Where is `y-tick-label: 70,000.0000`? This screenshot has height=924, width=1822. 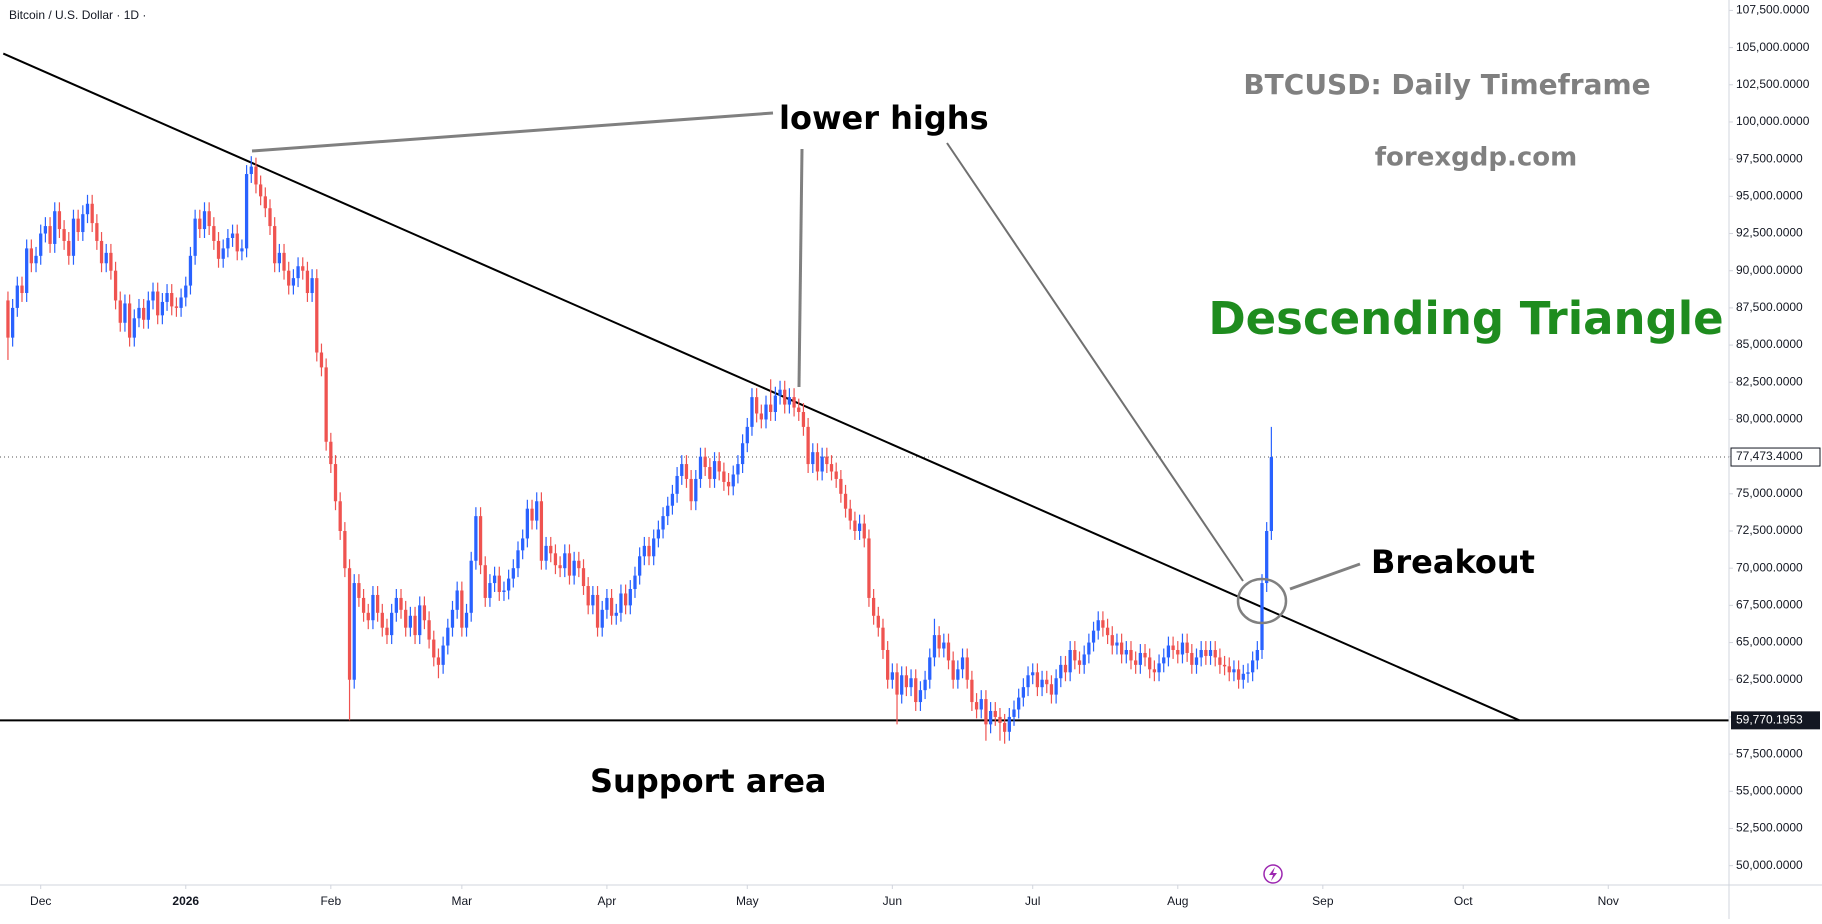 y-tick-label: 70,000.0000 is located at coordinates (1769, 567).